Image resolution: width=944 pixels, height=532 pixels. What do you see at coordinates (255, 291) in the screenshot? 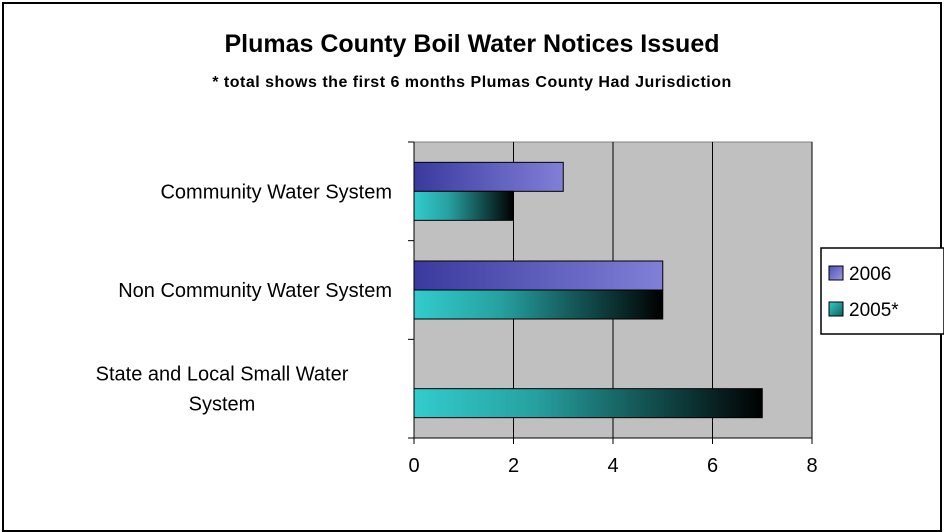
I see `category-label: Non Community Water System` at bounding box center [255, 291].